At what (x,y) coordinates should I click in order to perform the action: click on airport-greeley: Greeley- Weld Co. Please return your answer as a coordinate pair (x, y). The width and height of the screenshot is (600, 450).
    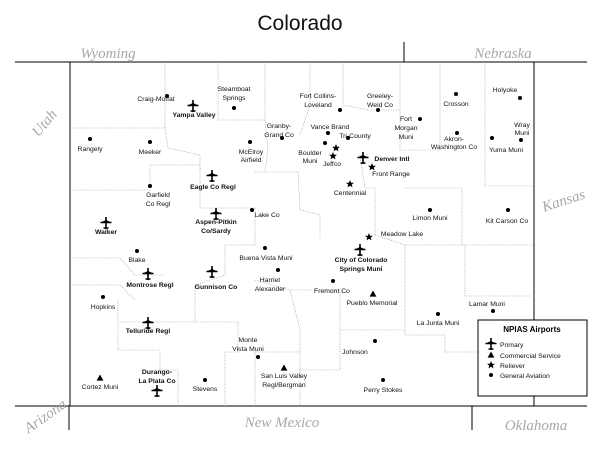
    Looking at the image, I should click on (380, 102).